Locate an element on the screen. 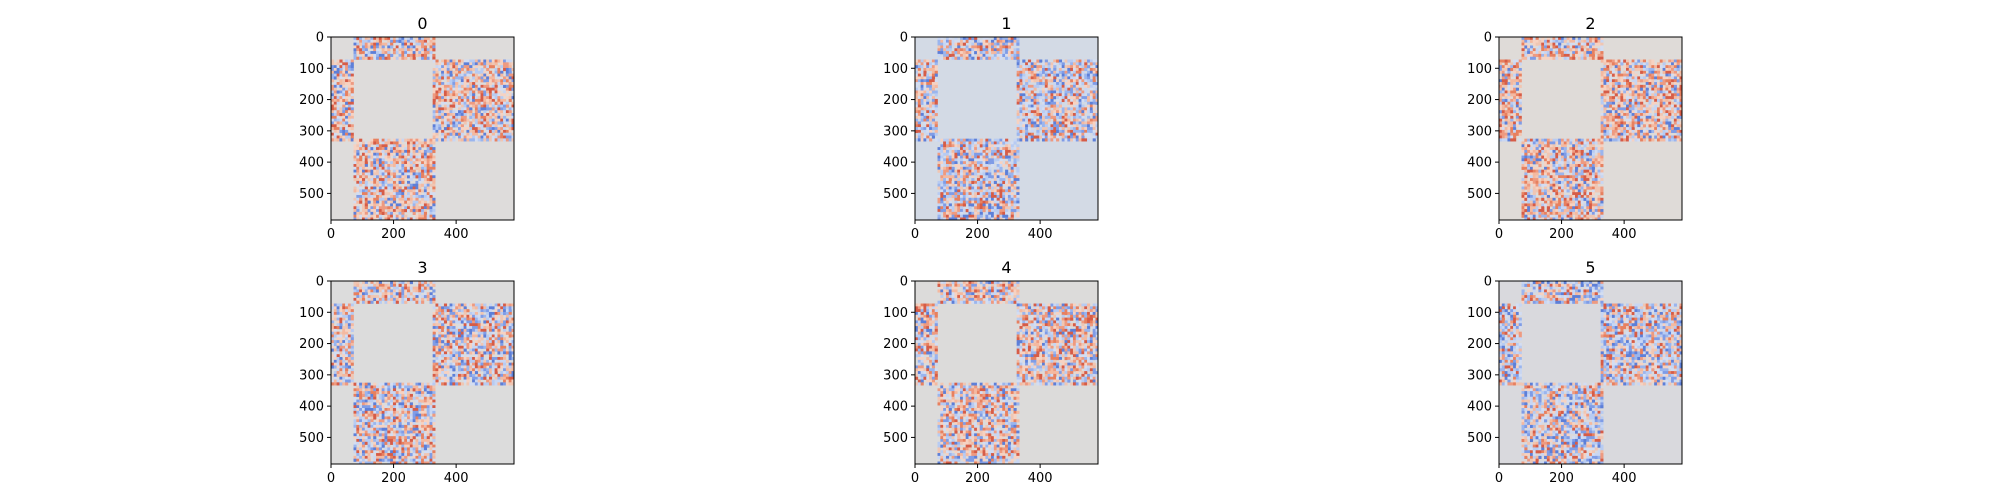 This screenshot has width=2000, height=500. panel-title: 1 is located at coordinates (1006, 23).